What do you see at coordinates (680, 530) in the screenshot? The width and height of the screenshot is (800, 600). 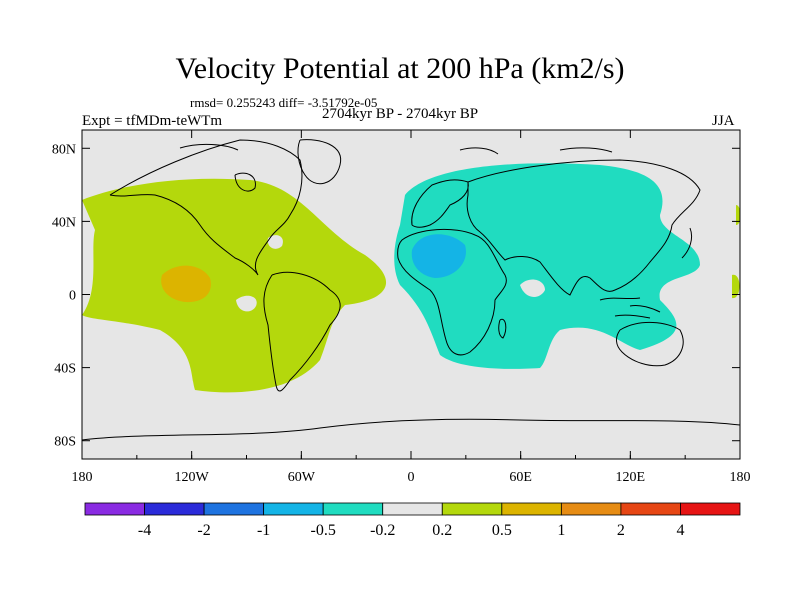 I see `colorbar-label: 4` at bounding box center [680, 530].